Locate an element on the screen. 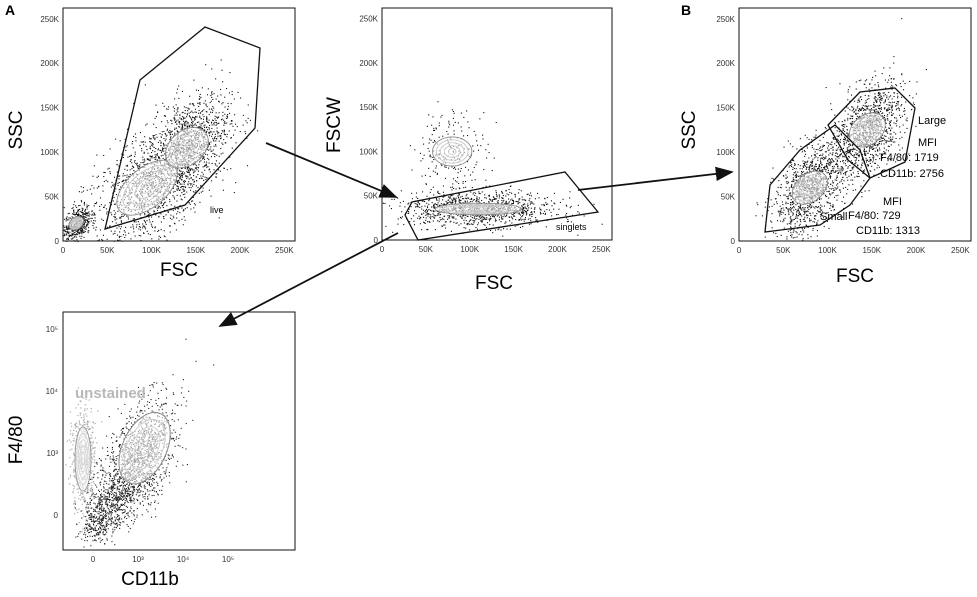  y-axis-label: SSC is located at coordinates (16, 129).